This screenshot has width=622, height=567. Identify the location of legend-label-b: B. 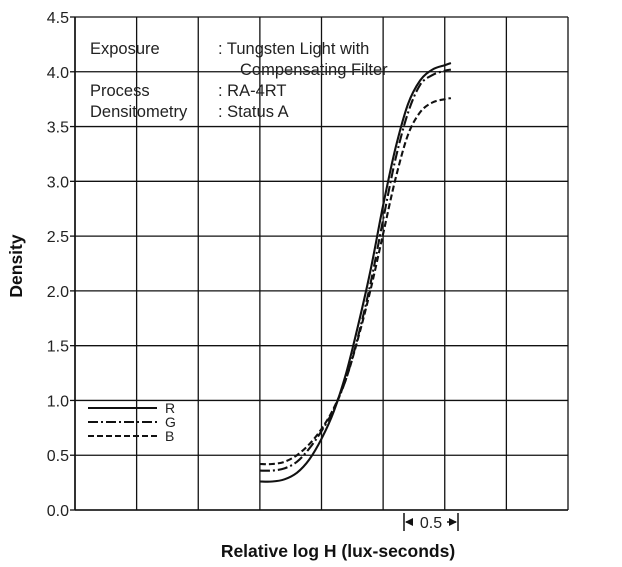
(169, 436).